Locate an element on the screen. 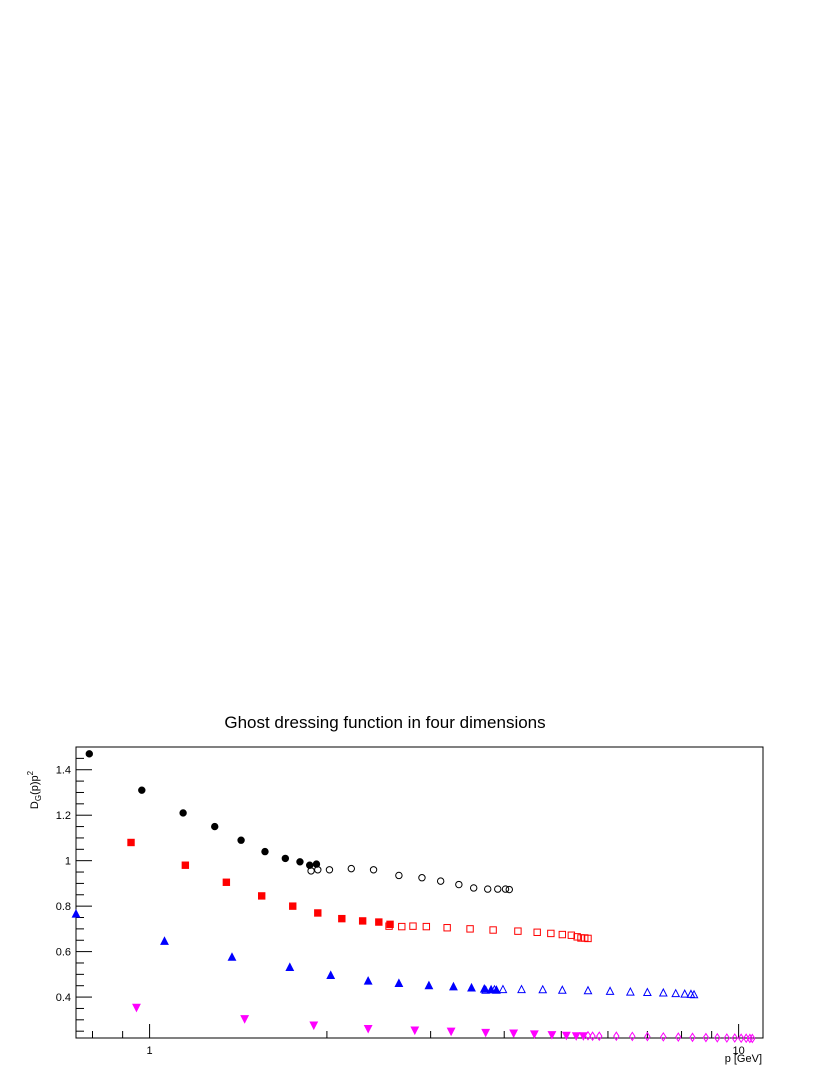 The image size is (830, 1075). y-tick-label: 0.4 is located at coordinates (63, 998).